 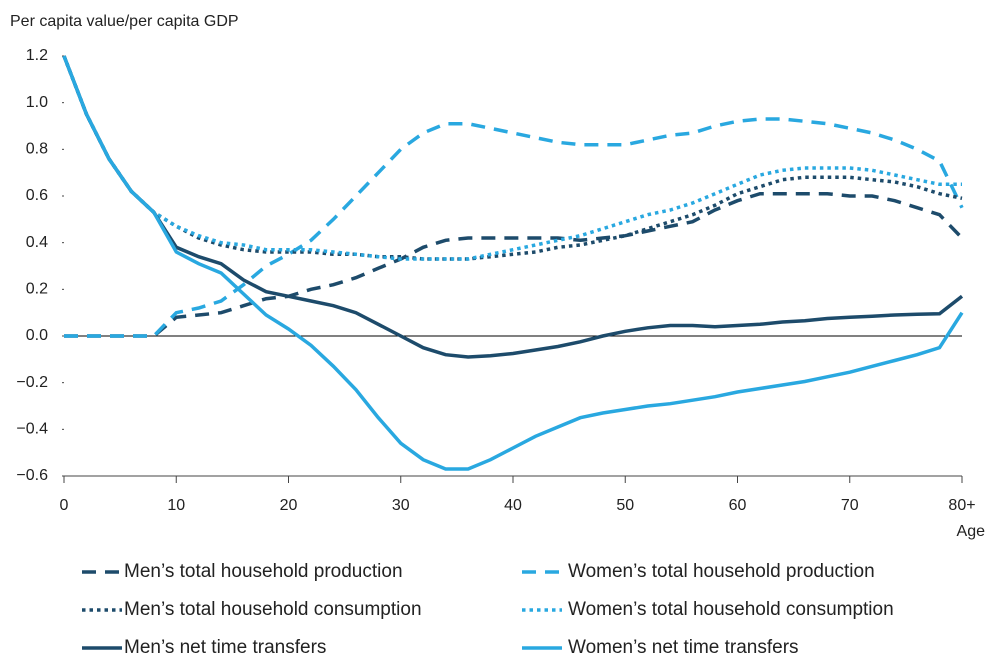 What do you see at coordinates (37, 102) in the screenshot?
I see `y-tick-label: 1.0` at bounding box center [37, 102].